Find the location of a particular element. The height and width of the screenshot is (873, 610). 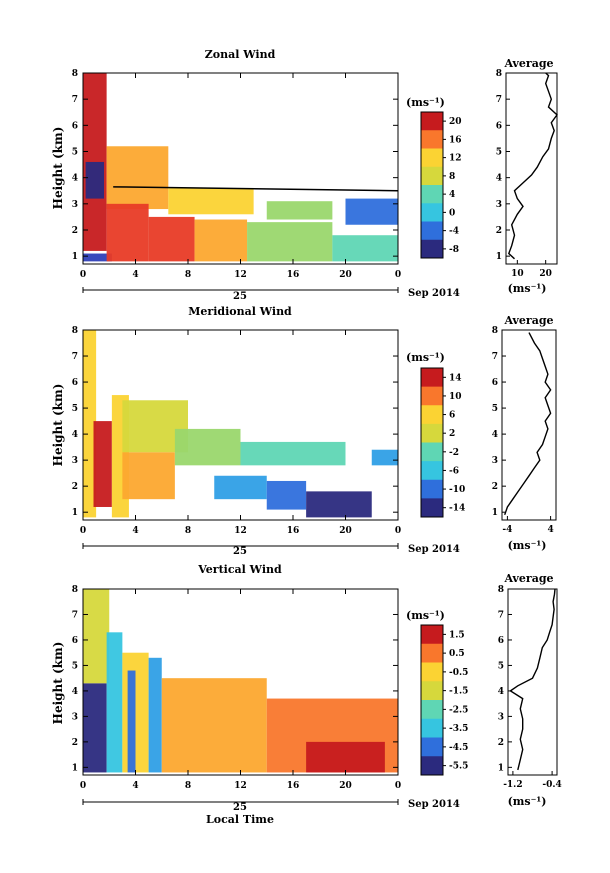

y-tick-label-zonal: 2 is located at coordinates (75, 231).